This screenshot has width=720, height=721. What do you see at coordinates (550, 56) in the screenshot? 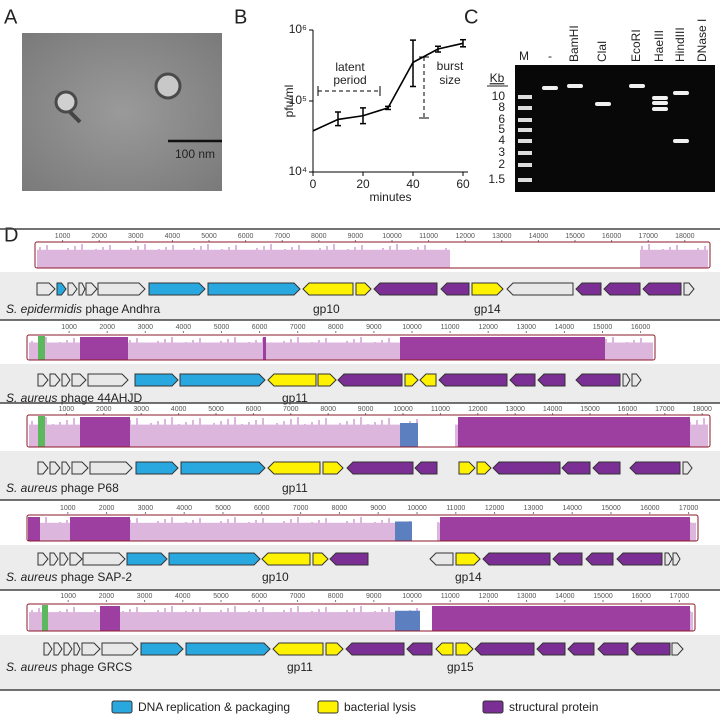
I see `lane-label: -` at bounding box center [550, 56].